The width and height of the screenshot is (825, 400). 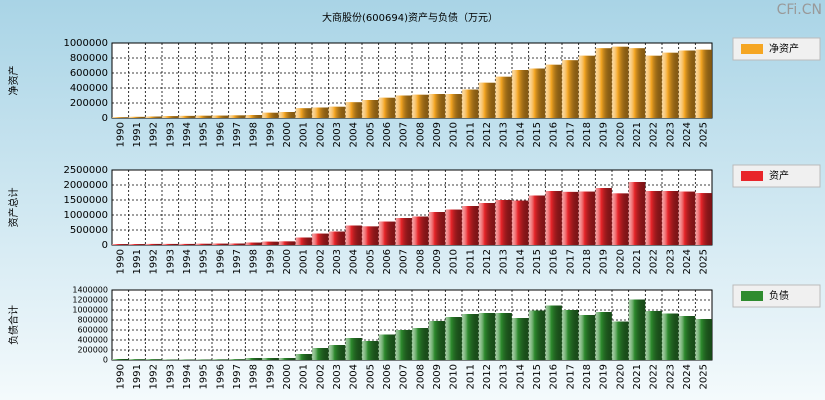 I want to click on x-tick-label: 1996, so click(x=220, y=261).